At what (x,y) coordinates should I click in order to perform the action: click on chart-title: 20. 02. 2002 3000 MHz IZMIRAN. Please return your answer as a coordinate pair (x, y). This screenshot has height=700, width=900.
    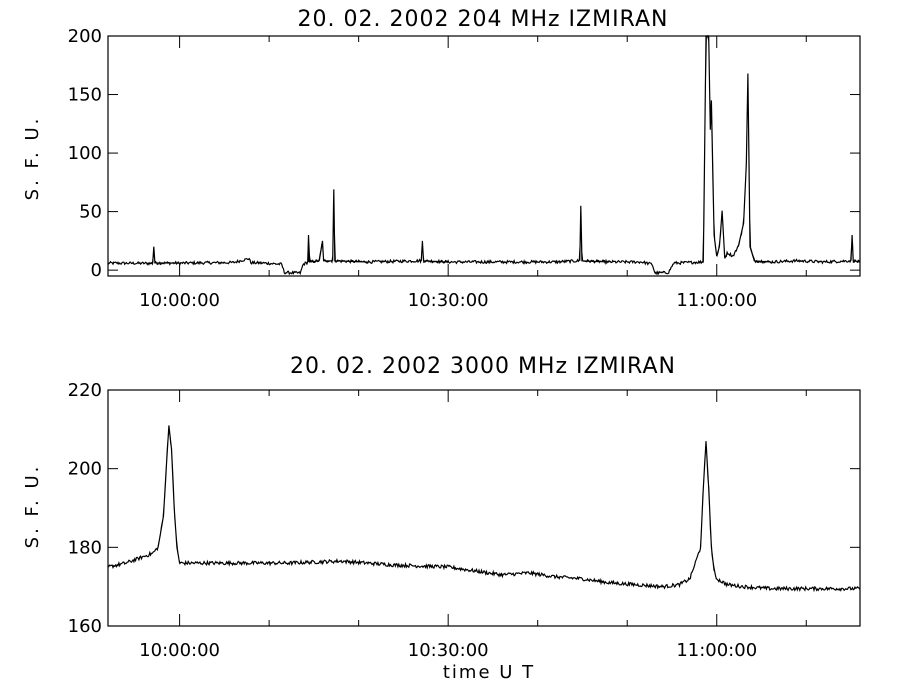
    Looking at the image, I should click on (483, 366).